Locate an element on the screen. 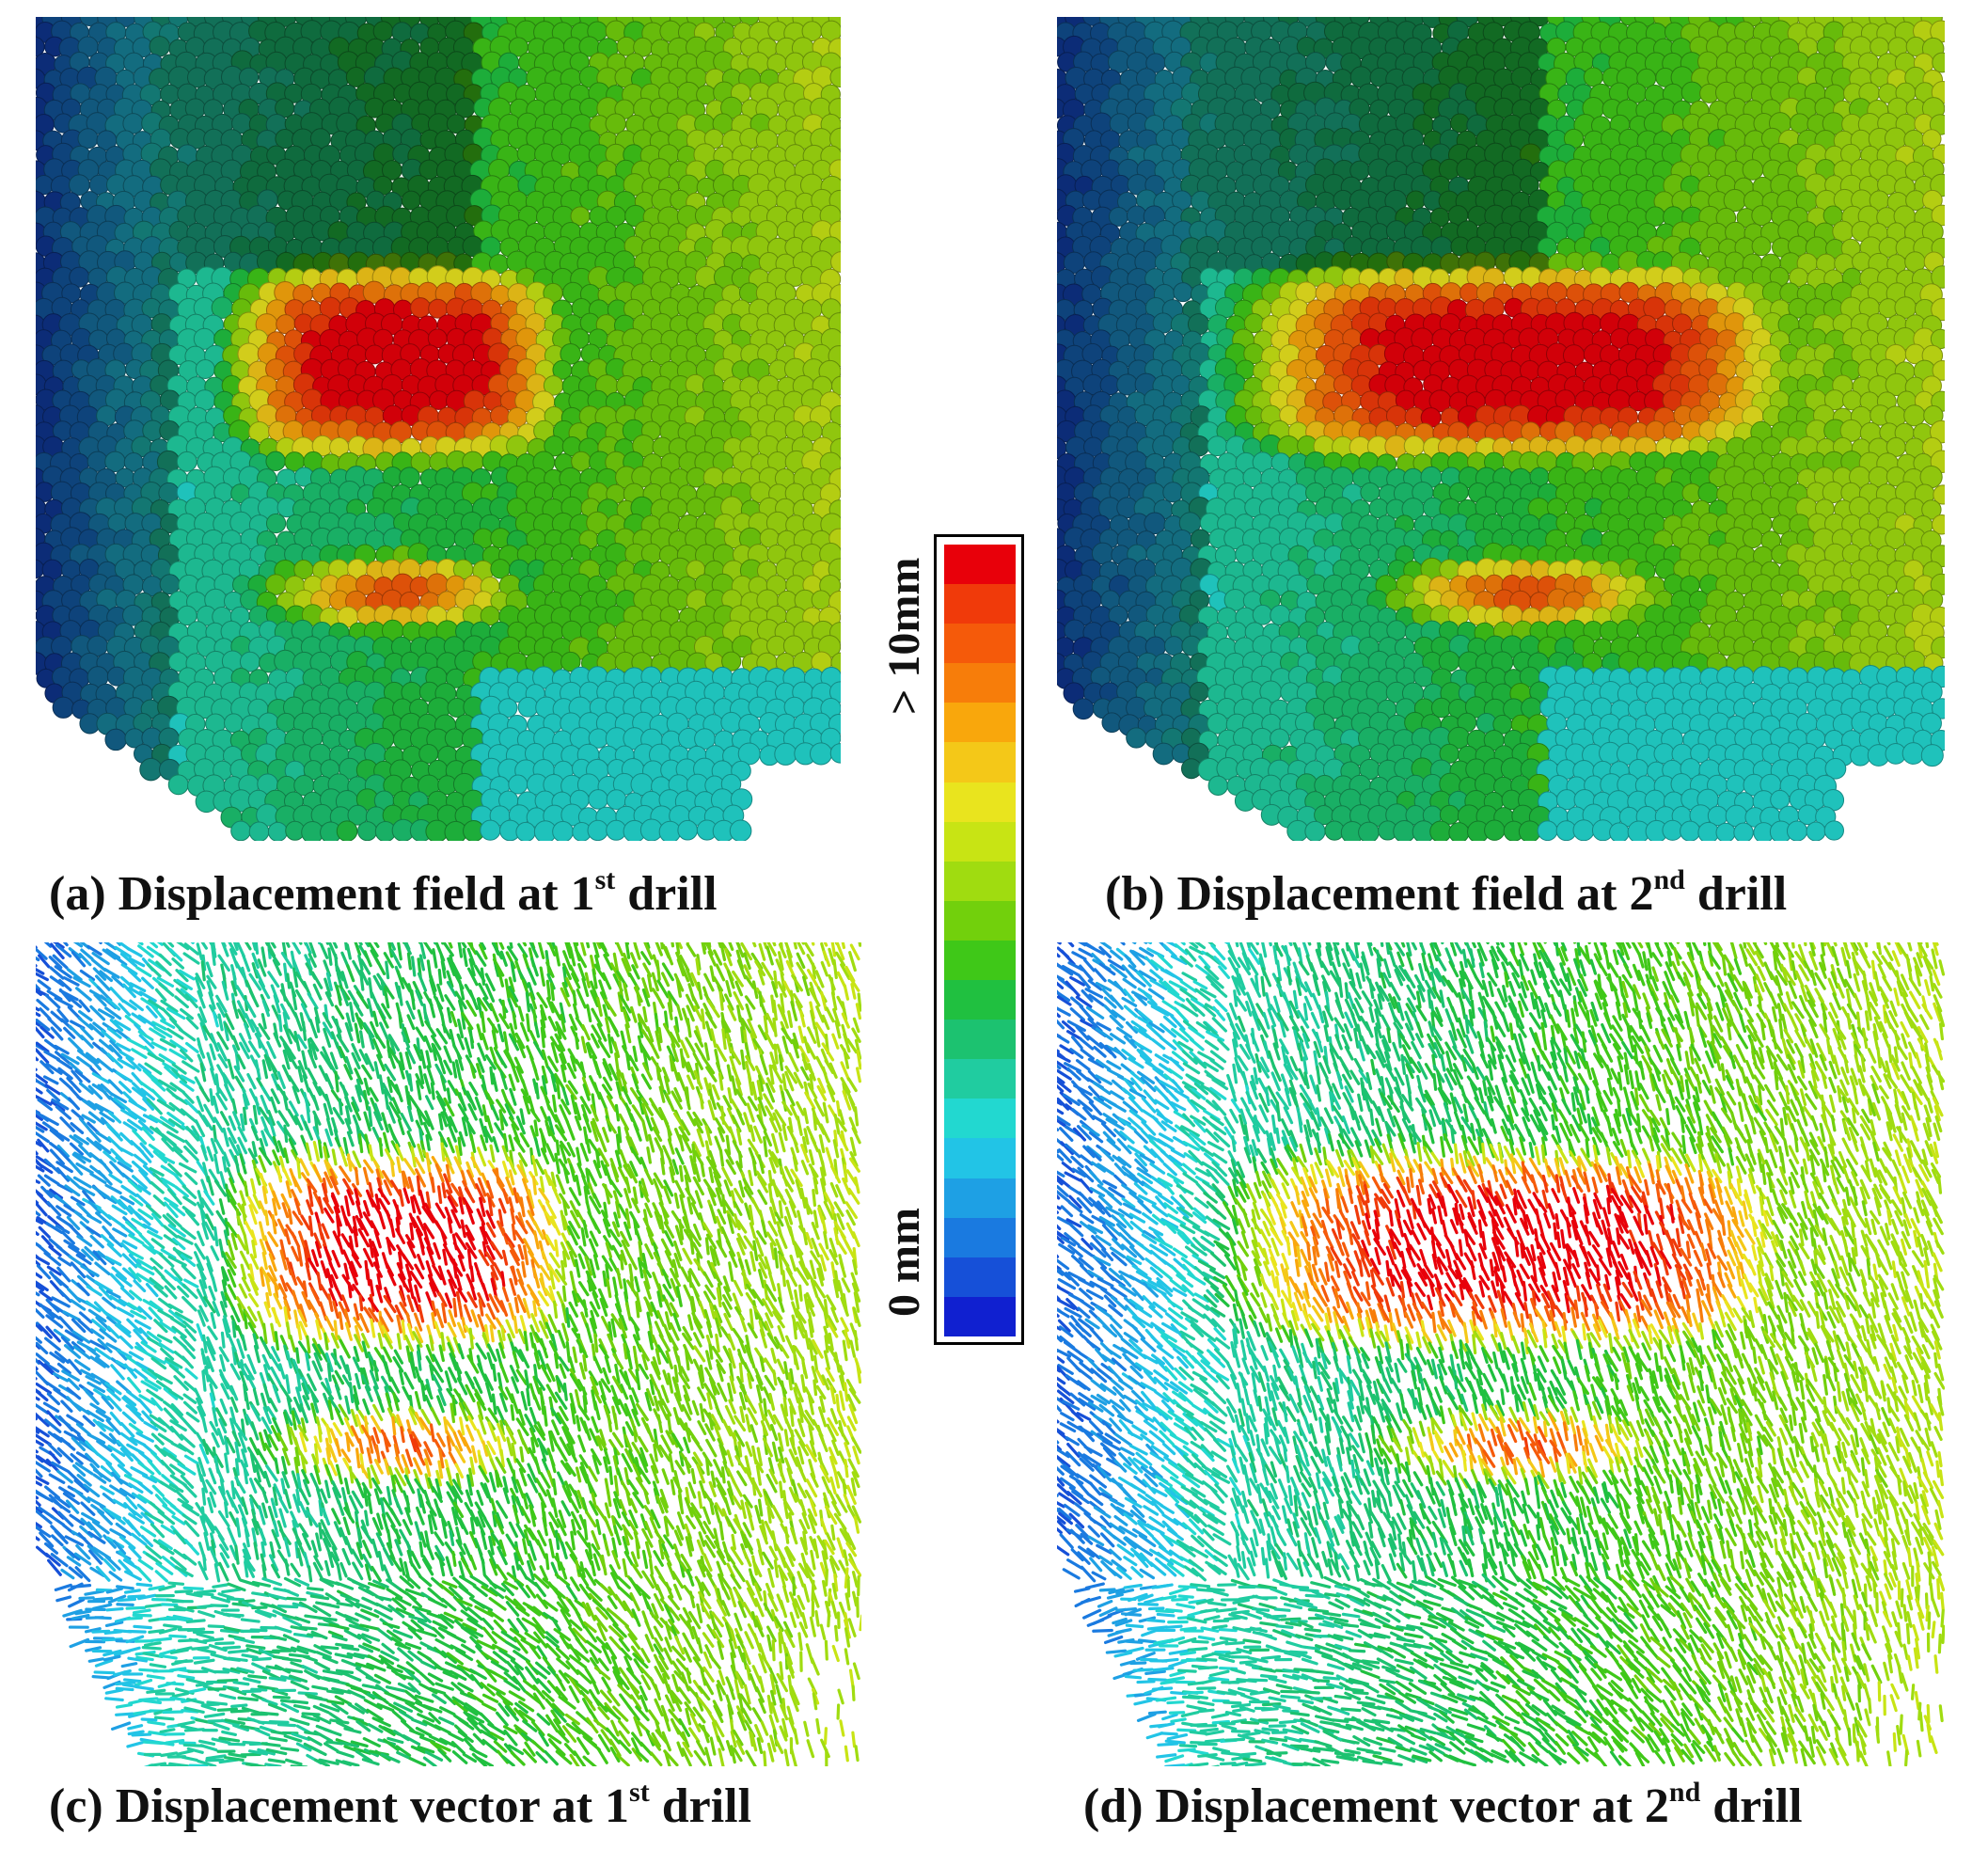 The image size is (1988, 1850). caption-b-suffix: drill is located at coordinates (1736, 894).